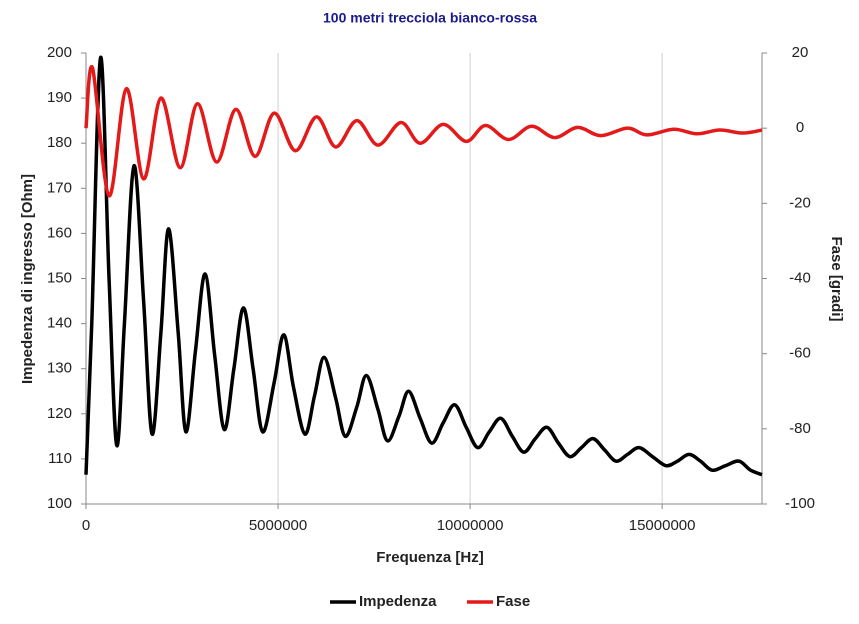 The width and height of the screenshot is (859, 624). What do you see at coordinates (59, 277) in the screenshot?
I see `y-tick-label: 150` at bounding box center [59, 277].